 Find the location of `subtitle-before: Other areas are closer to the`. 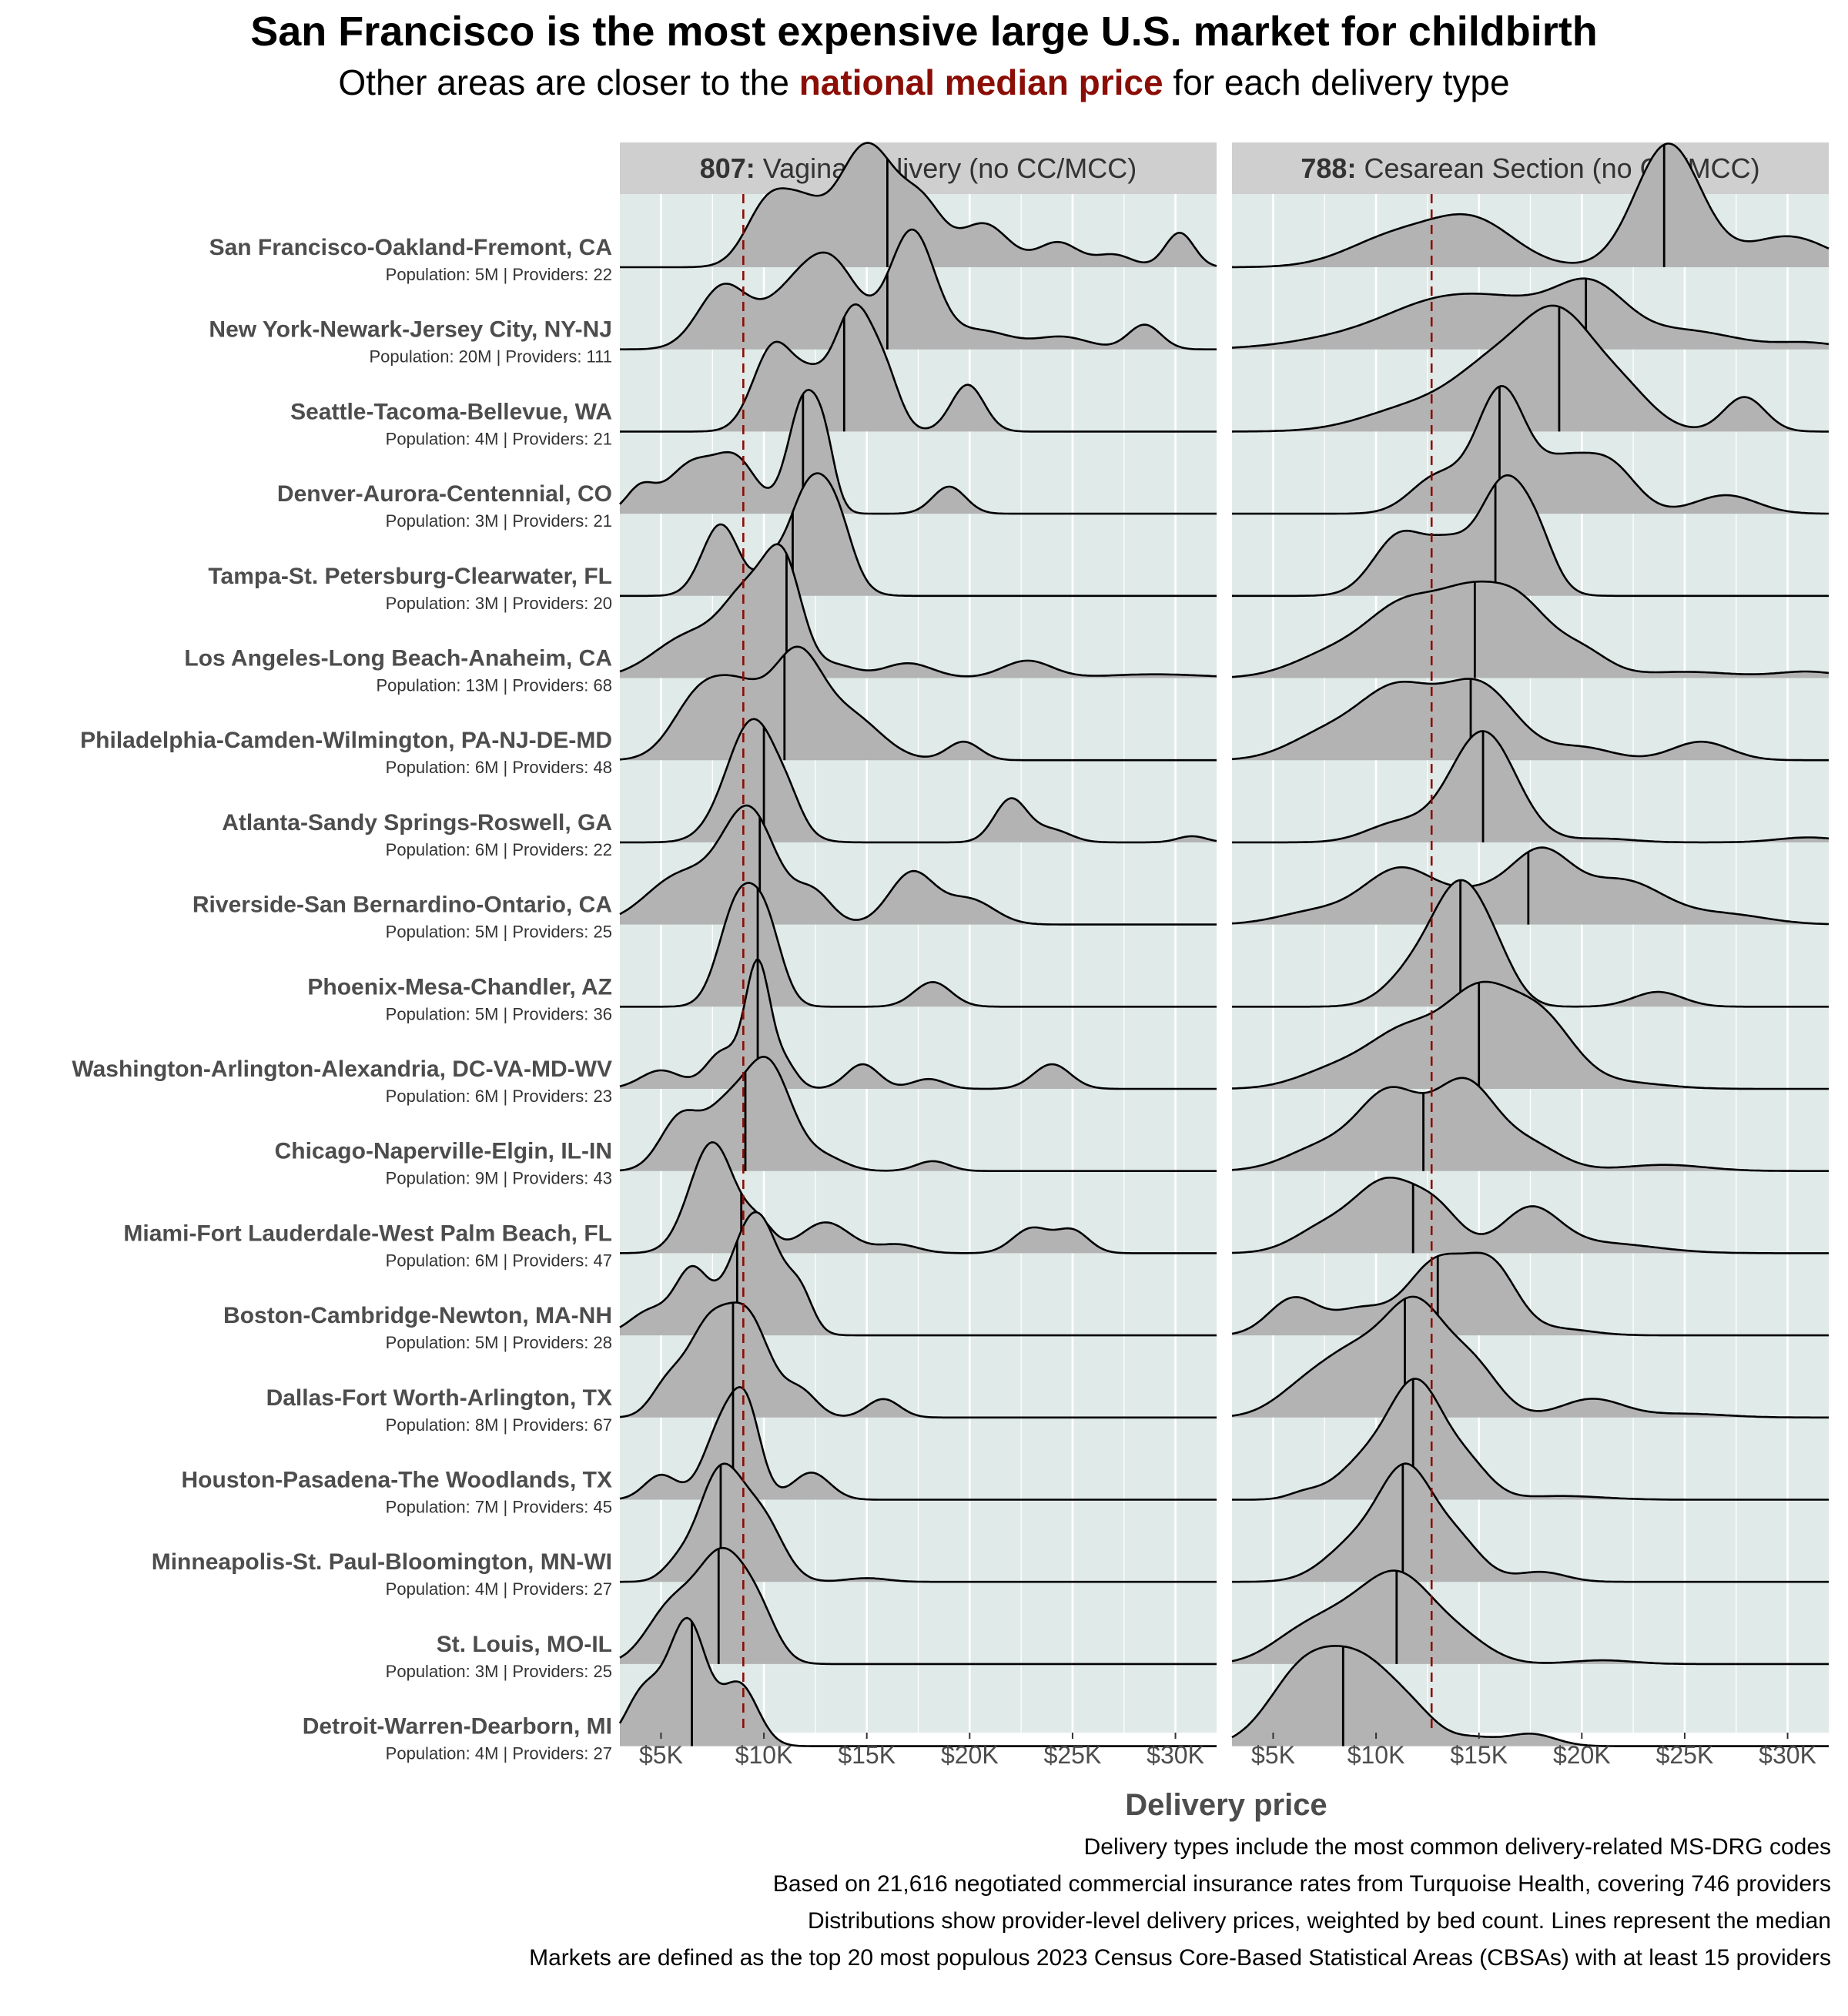

subtitle-before: Other areas are closer to the is located at coordinates (563, 82).